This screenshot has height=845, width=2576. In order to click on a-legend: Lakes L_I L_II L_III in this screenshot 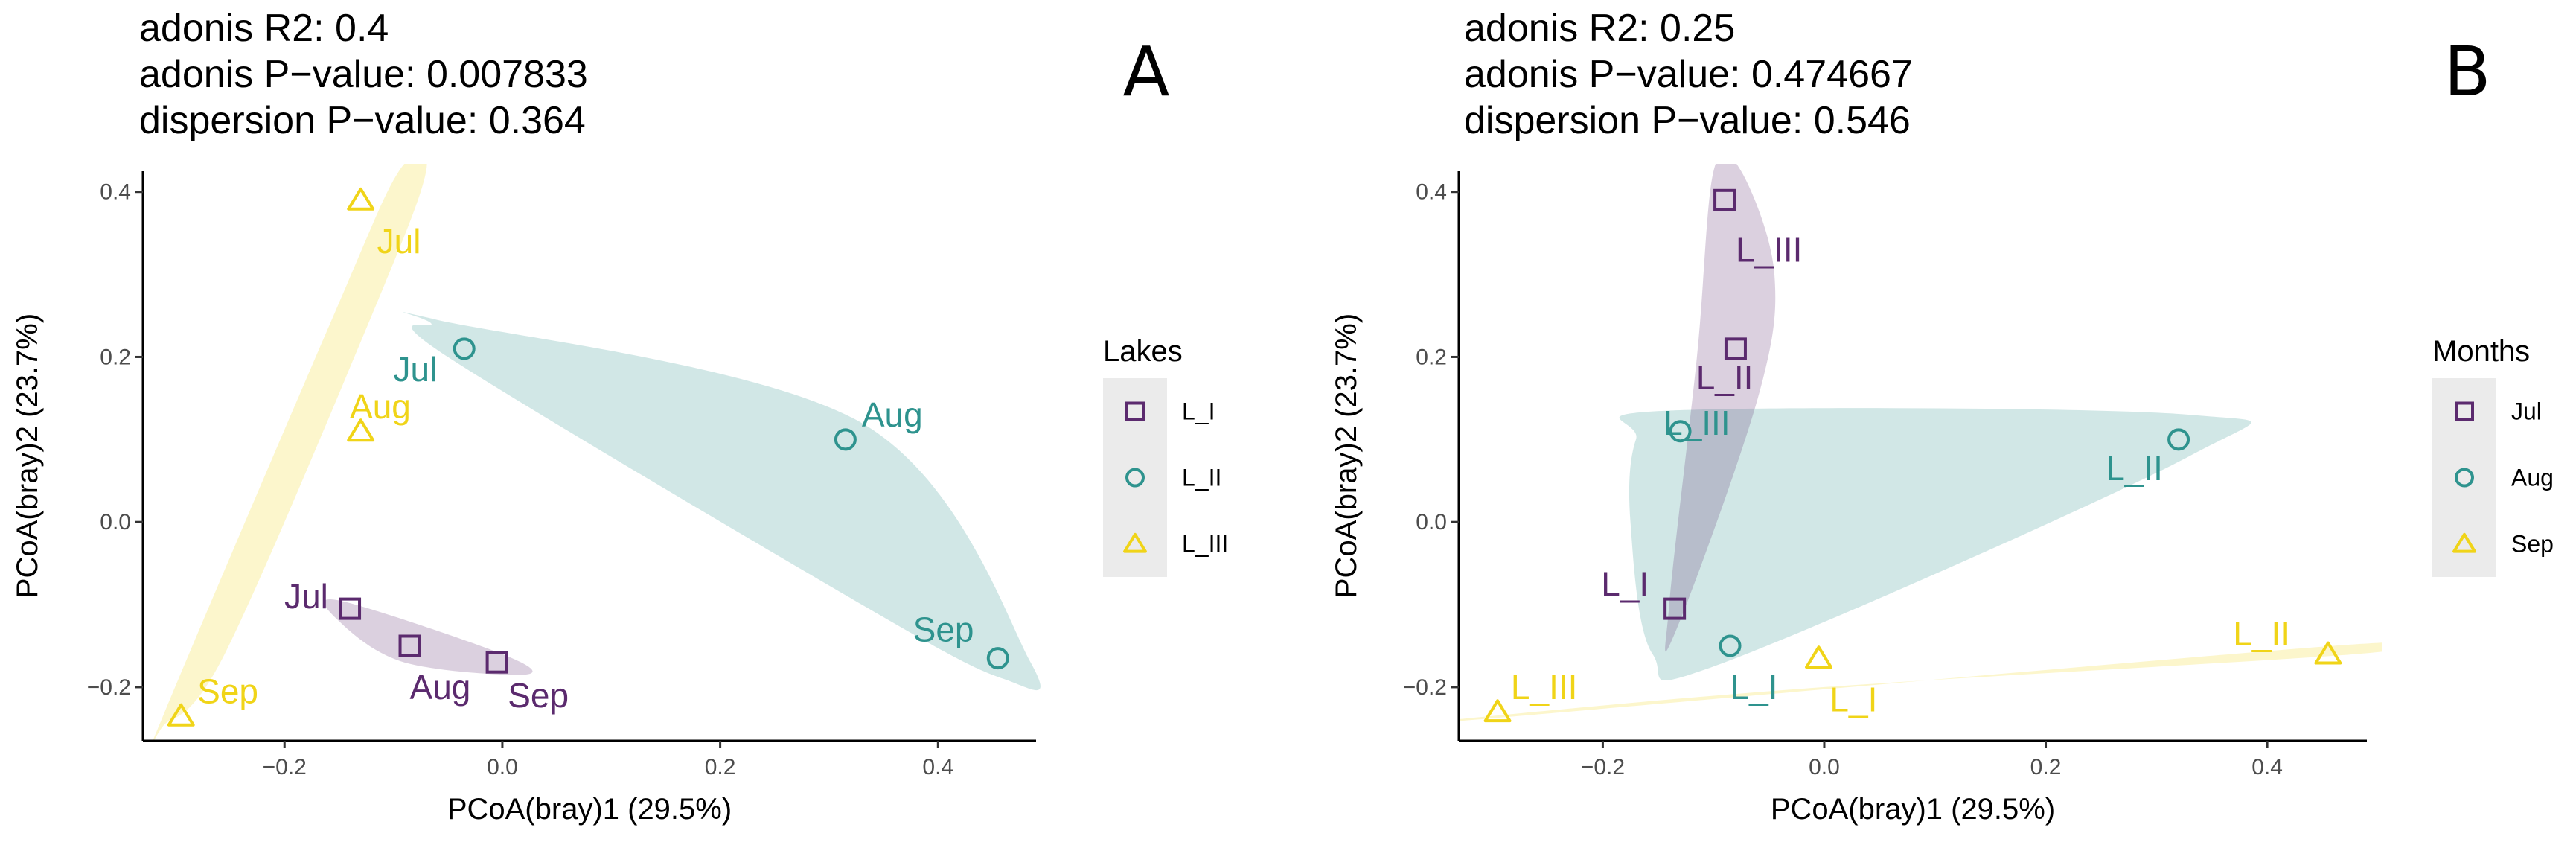, I will do `click(1165, 456)`.